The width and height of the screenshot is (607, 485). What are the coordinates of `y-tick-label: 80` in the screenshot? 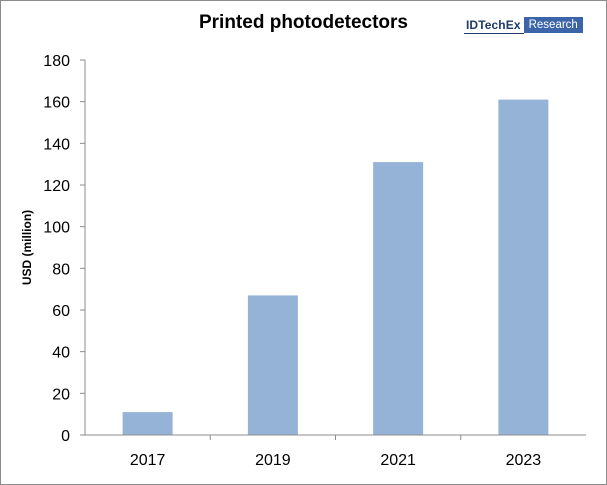 It's located at (61, 269).